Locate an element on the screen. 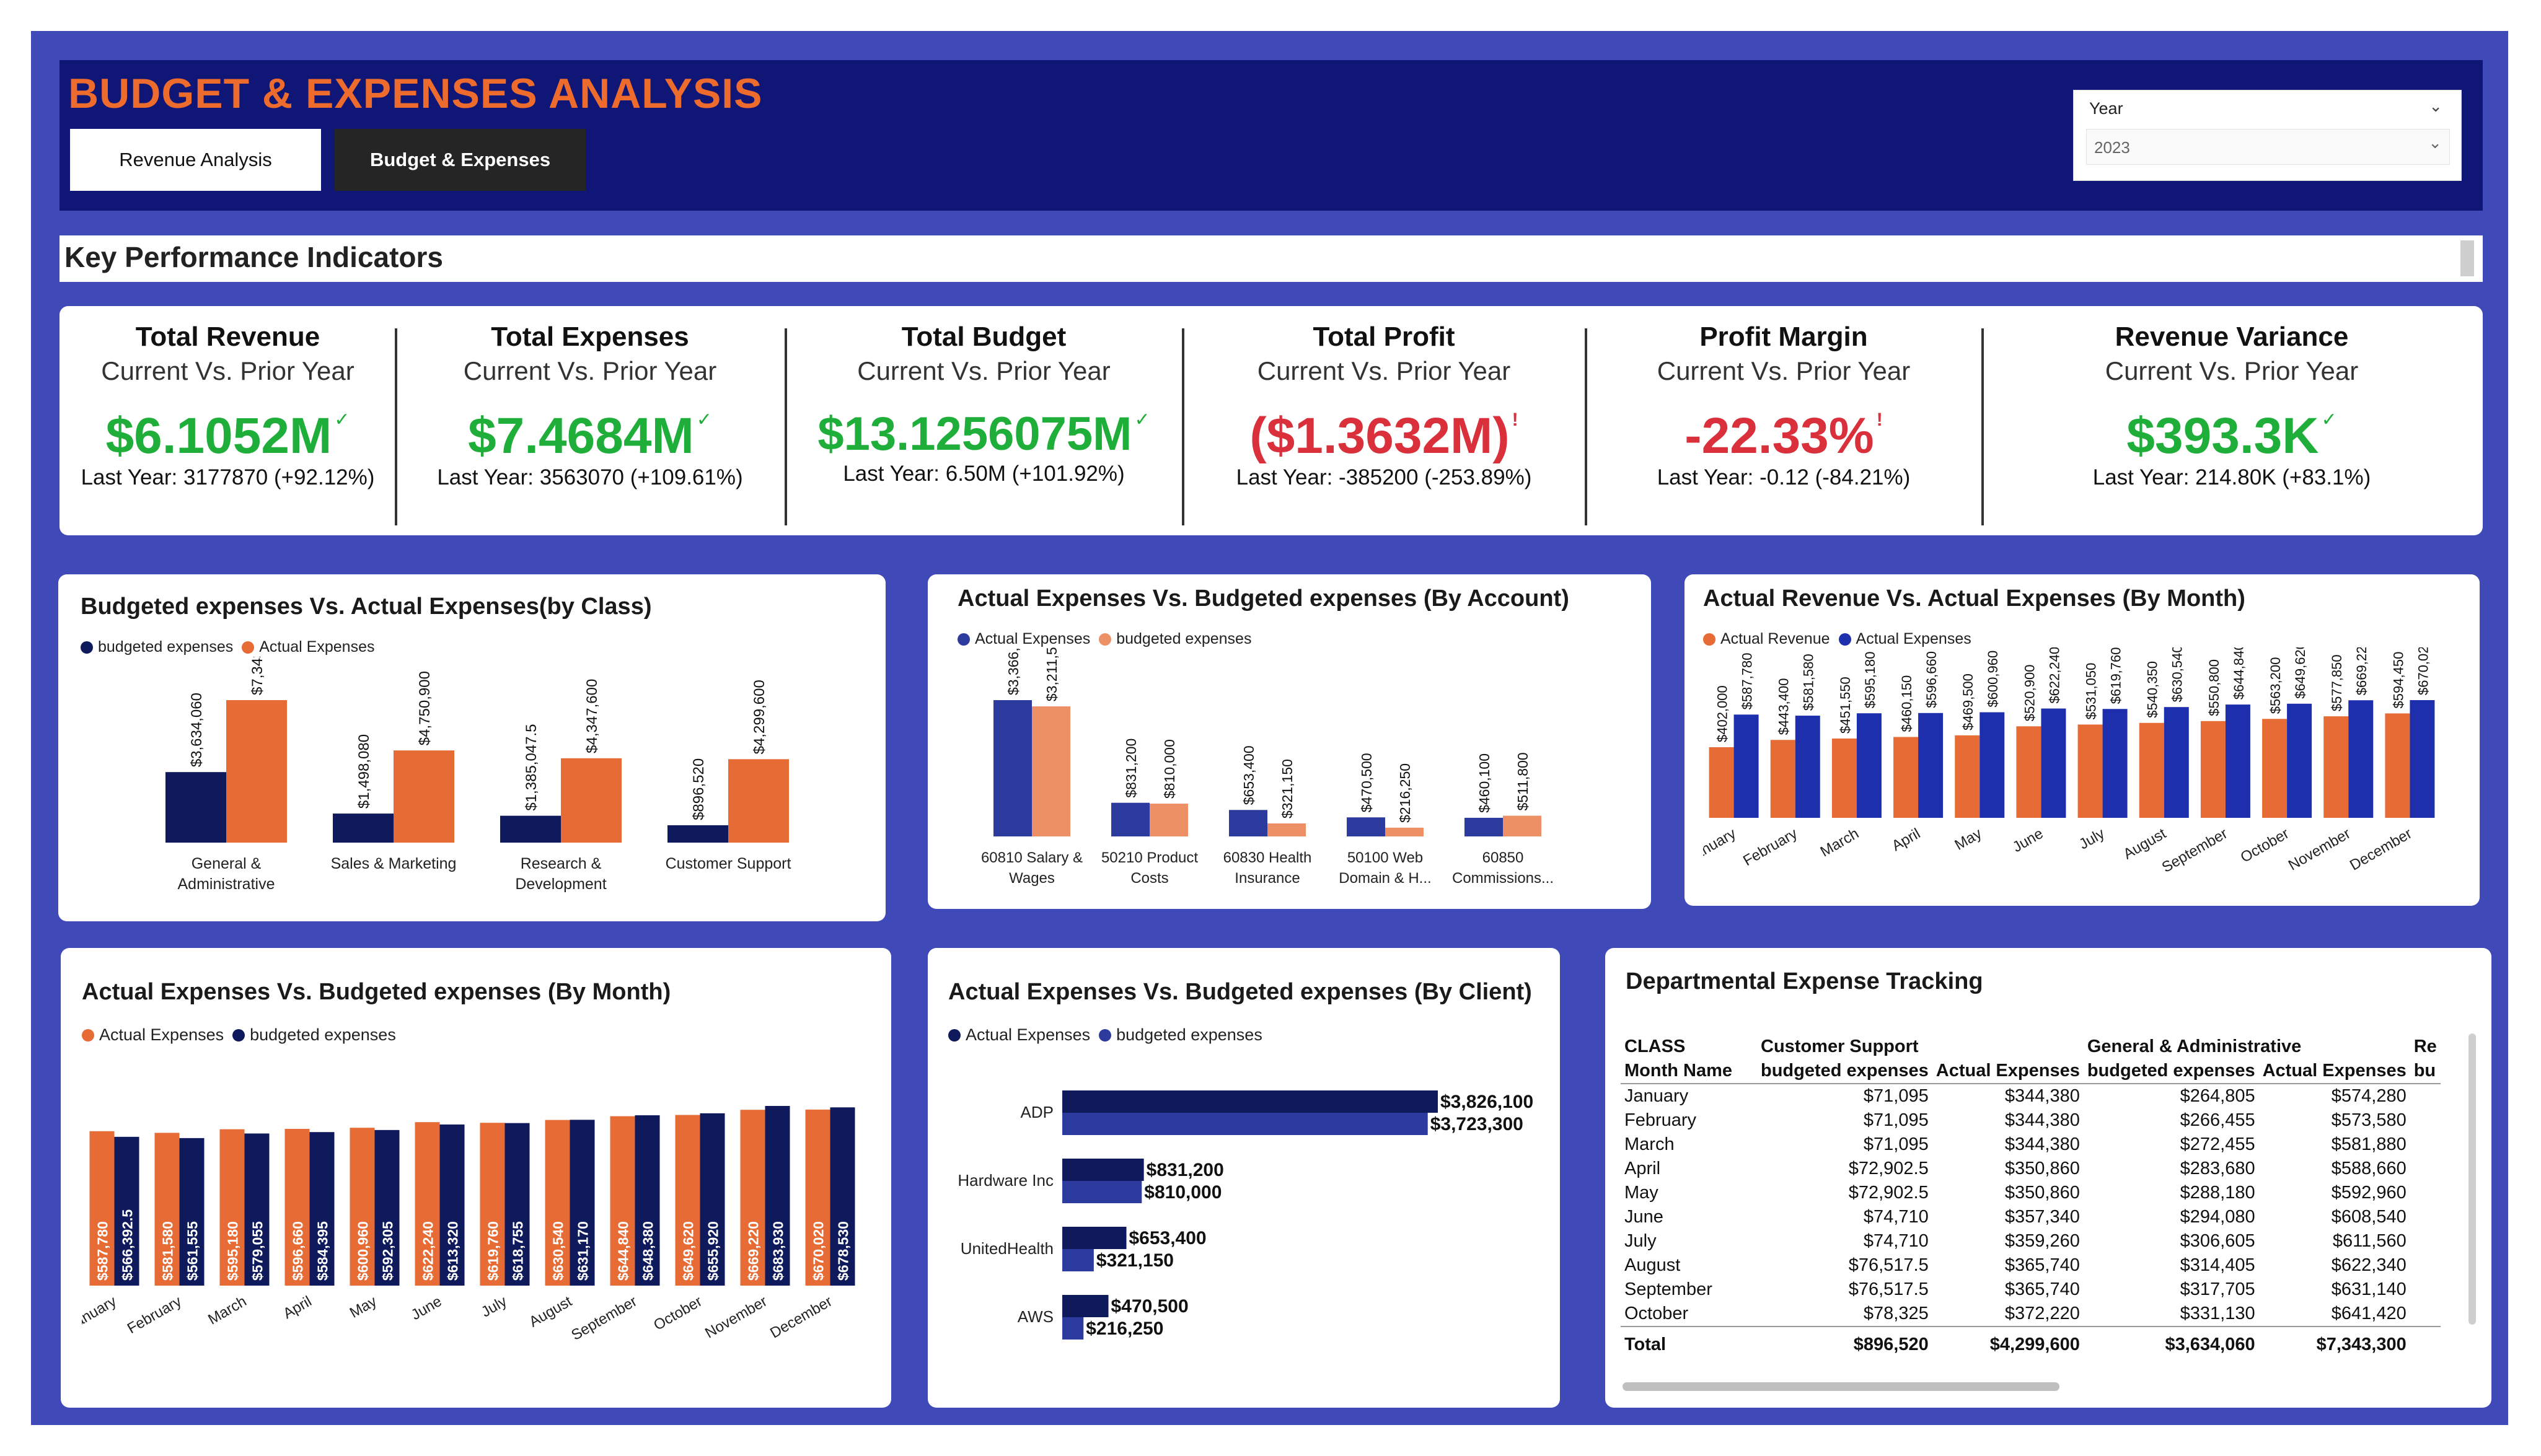 The image size is (2541, 1456). table-row: June $74,710 $357,340 $294,080 $608,540 is located at coordinates (2031, 1217).